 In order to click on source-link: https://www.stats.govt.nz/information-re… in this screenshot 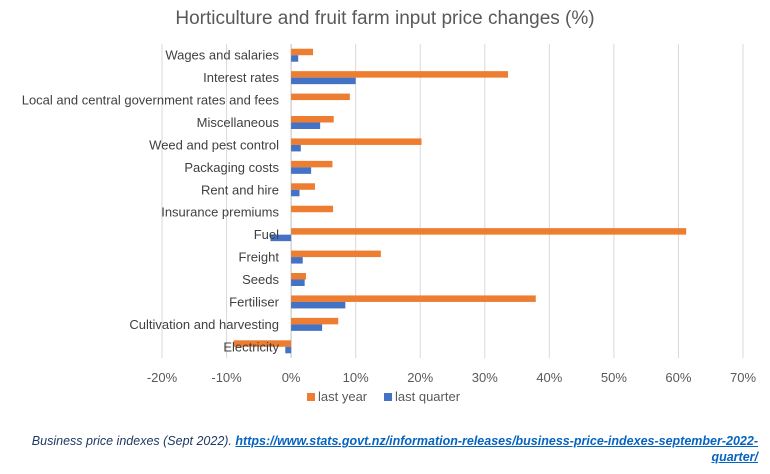, I will do `click(496, 449)`.